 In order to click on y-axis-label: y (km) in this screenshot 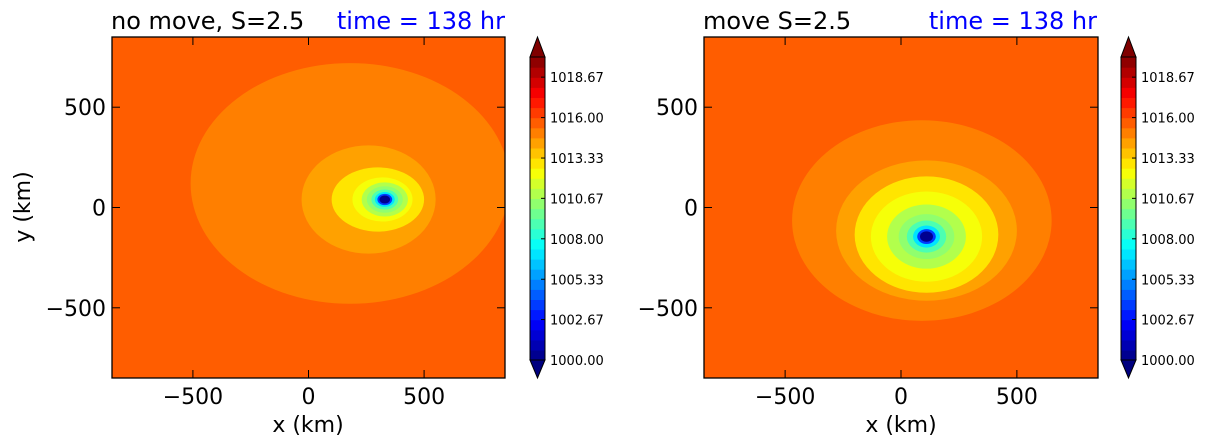, I will do `click(23, 206)`.